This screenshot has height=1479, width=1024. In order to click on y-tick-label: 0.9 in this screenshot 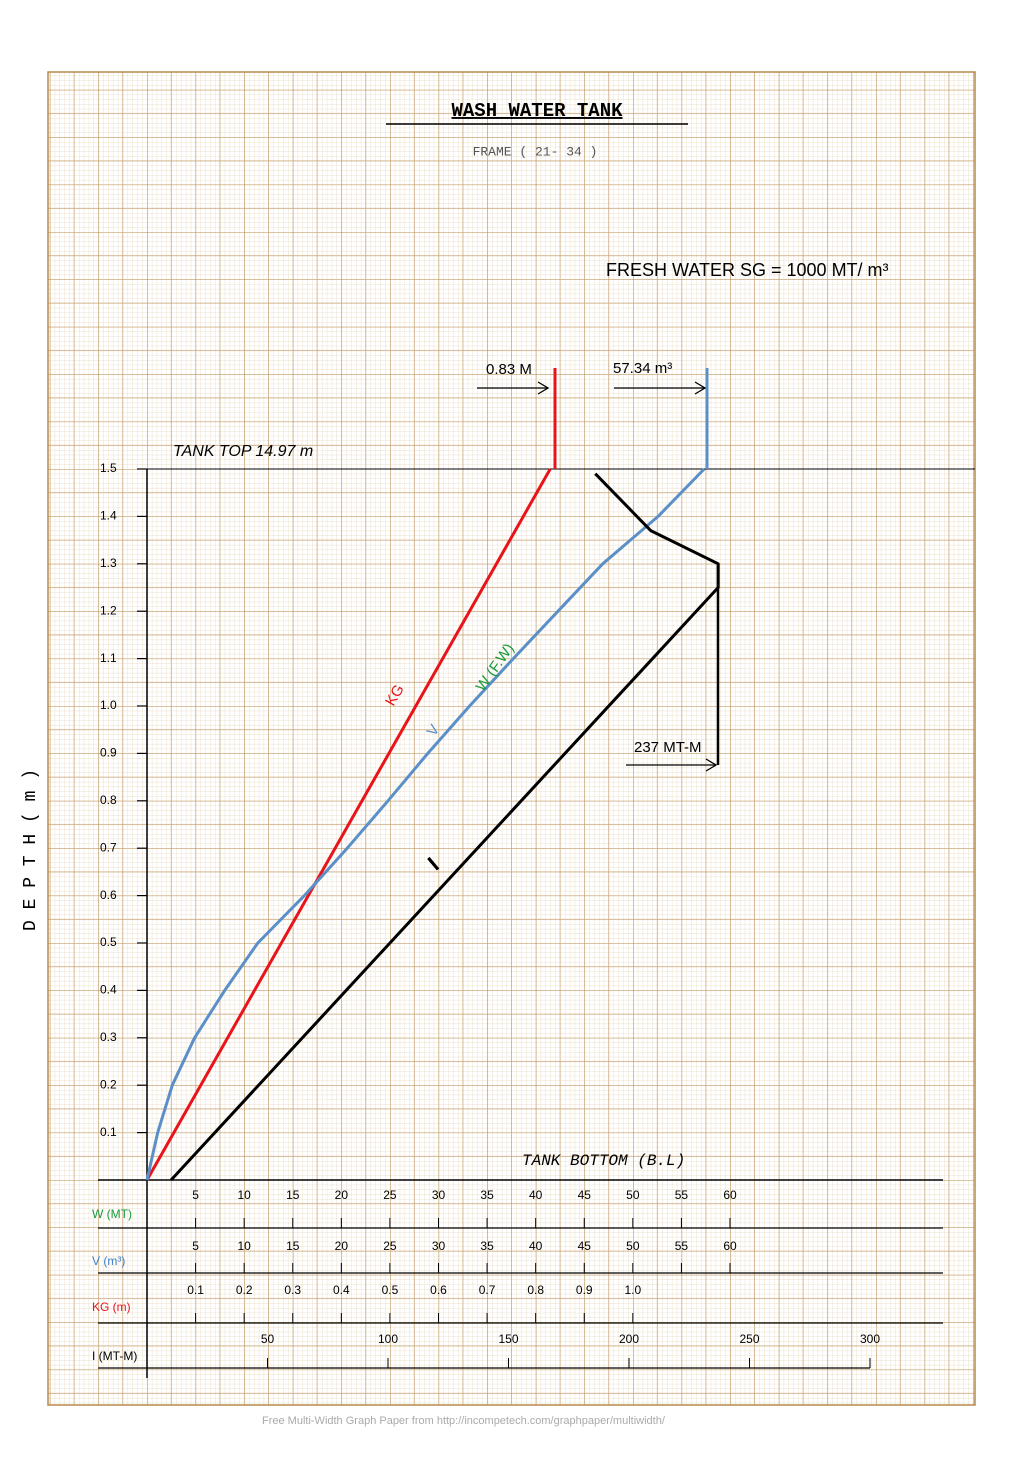, I will do `click(108, 753)`.